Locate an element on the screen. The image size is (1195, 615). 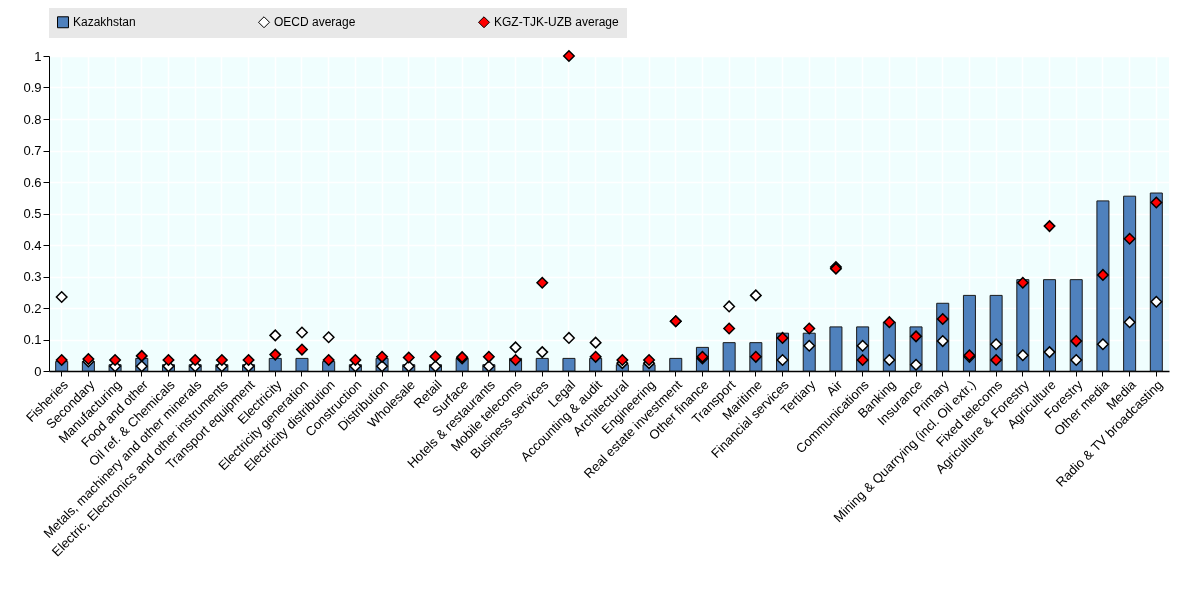
y-tick-label: 0.4 is located at coordinates (32, 245).